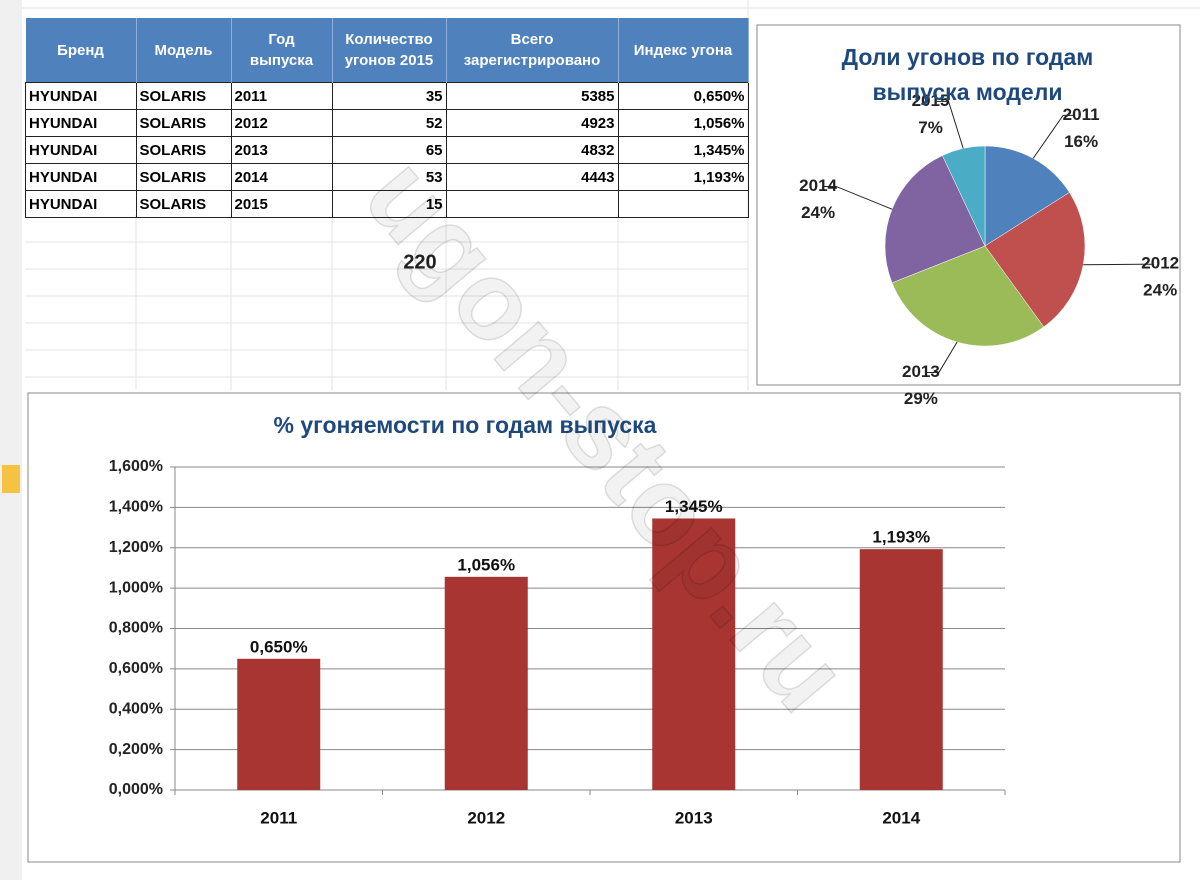 The image size is (1200, 880). I want to click on y-tick-label: 0,200%, so click(136, 749).